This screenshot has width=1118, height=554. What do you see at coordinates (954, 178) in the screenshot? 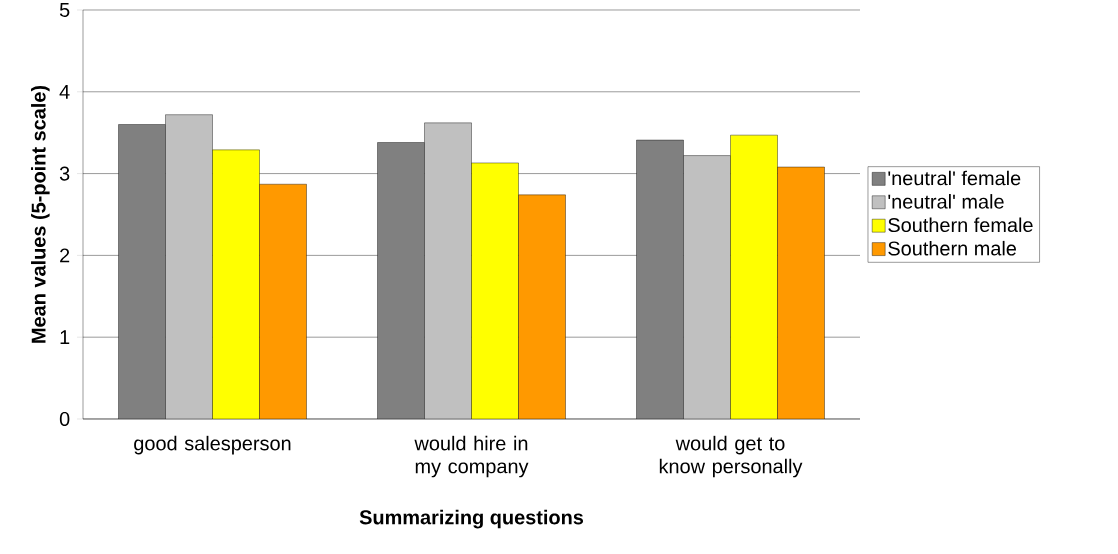
I see `legend-label: 'neutral' female` at bounding box center [954, 178].